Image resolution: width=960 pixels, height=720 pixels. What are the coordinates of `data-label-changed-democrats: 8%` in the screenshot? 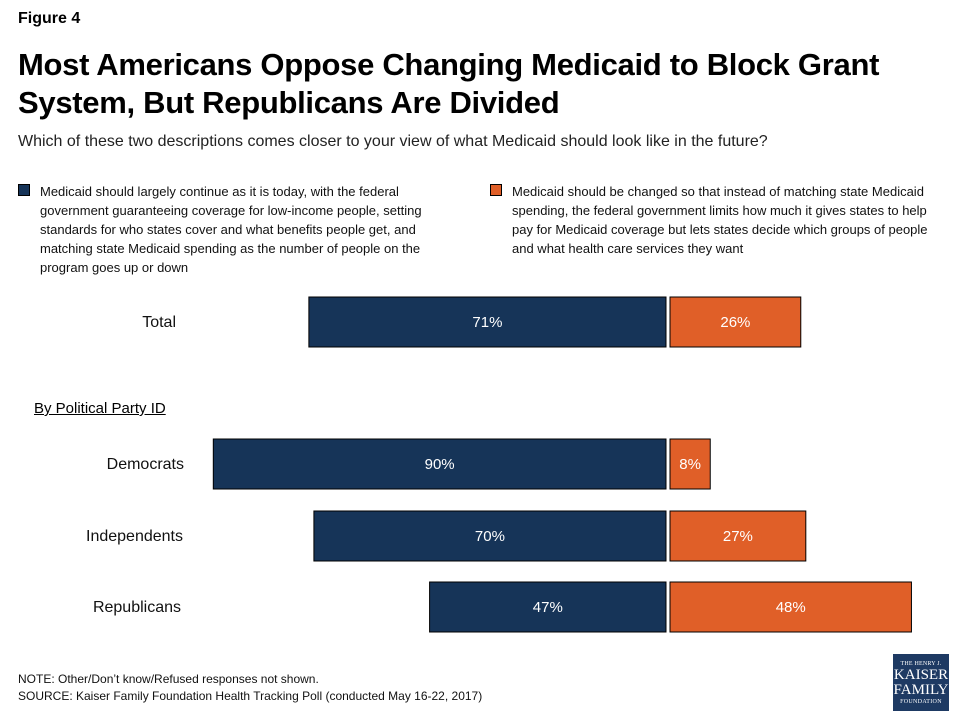 It's located at (690, 464).